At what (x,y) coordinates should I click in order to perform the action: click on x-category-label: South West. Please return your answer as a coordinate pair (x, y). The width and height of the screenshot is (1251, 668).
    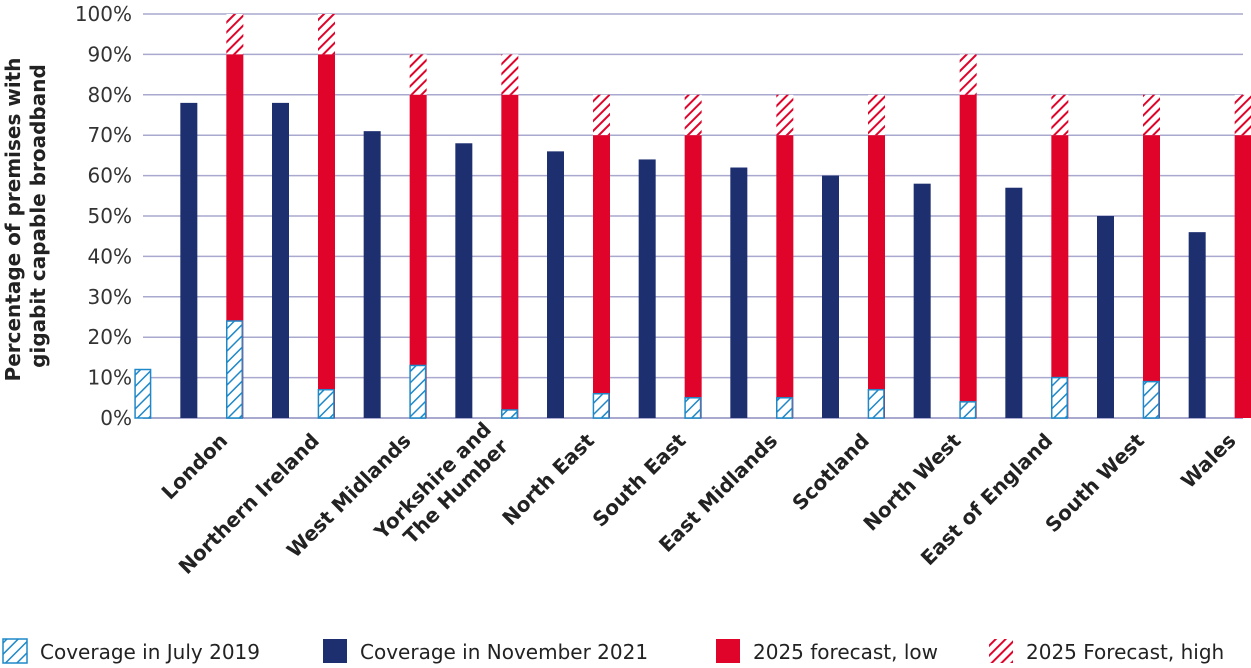
    Looking at the image, I should click on (1094, 482).